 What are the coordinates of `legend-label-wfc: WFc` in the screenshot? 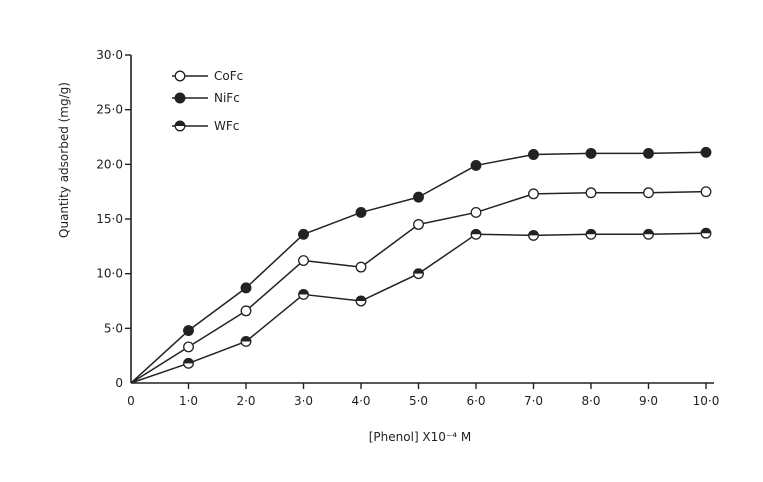 It's located at (226, 126).